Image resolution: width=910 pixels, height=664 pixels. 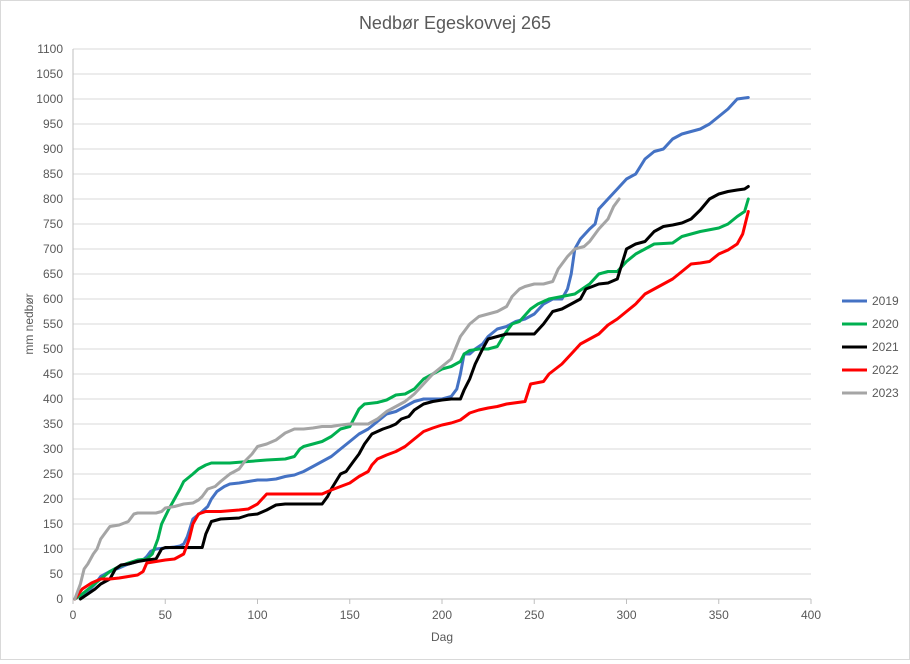 What do you see at coordinates (49, 99) in the screenshot?
I see `y-tick-label: 1000` at bounding box center [49, 99].